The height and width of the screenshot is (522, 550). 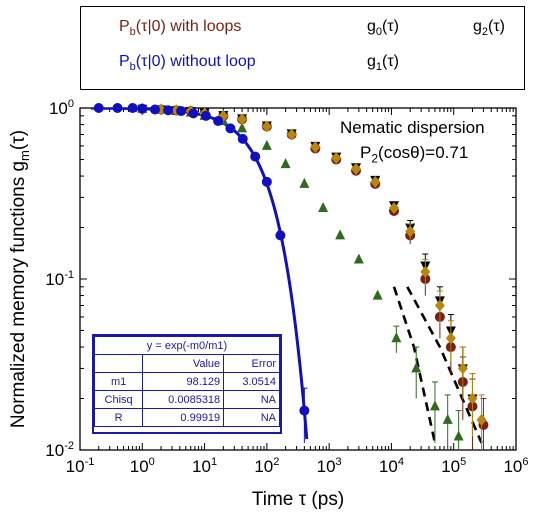 I want to click on legend-item-g0: g0(τ), so click(x=383, y=28).